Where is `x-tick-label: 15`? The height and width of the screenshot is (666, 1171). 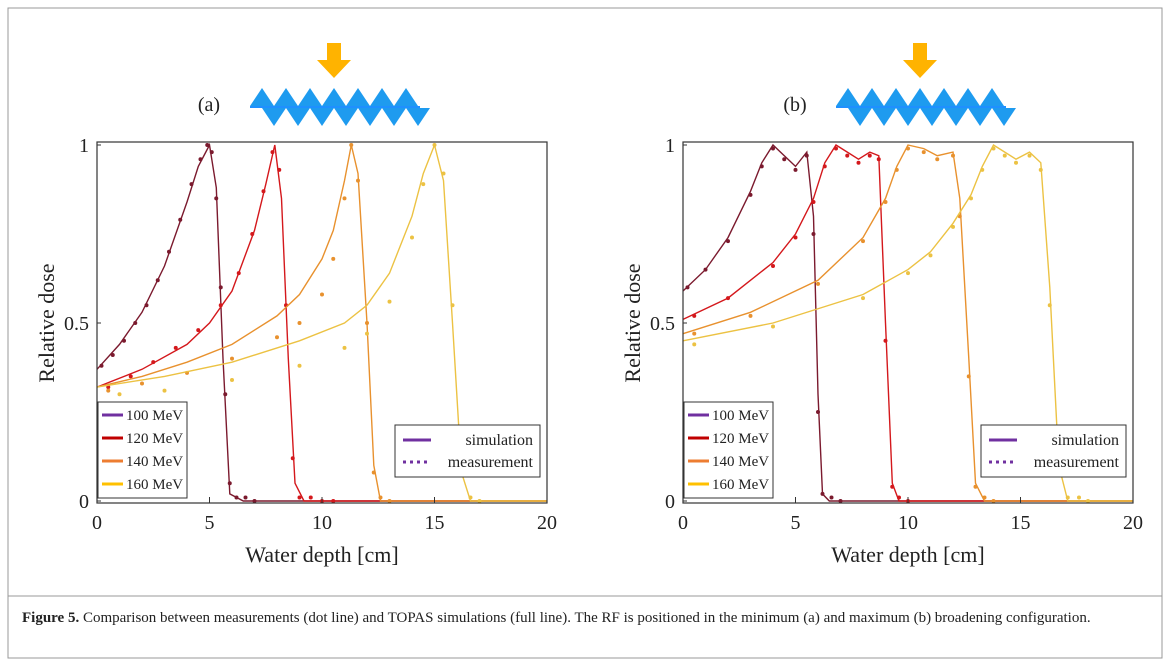 x-tick-label: 15 is located at coordinates (435, 523).